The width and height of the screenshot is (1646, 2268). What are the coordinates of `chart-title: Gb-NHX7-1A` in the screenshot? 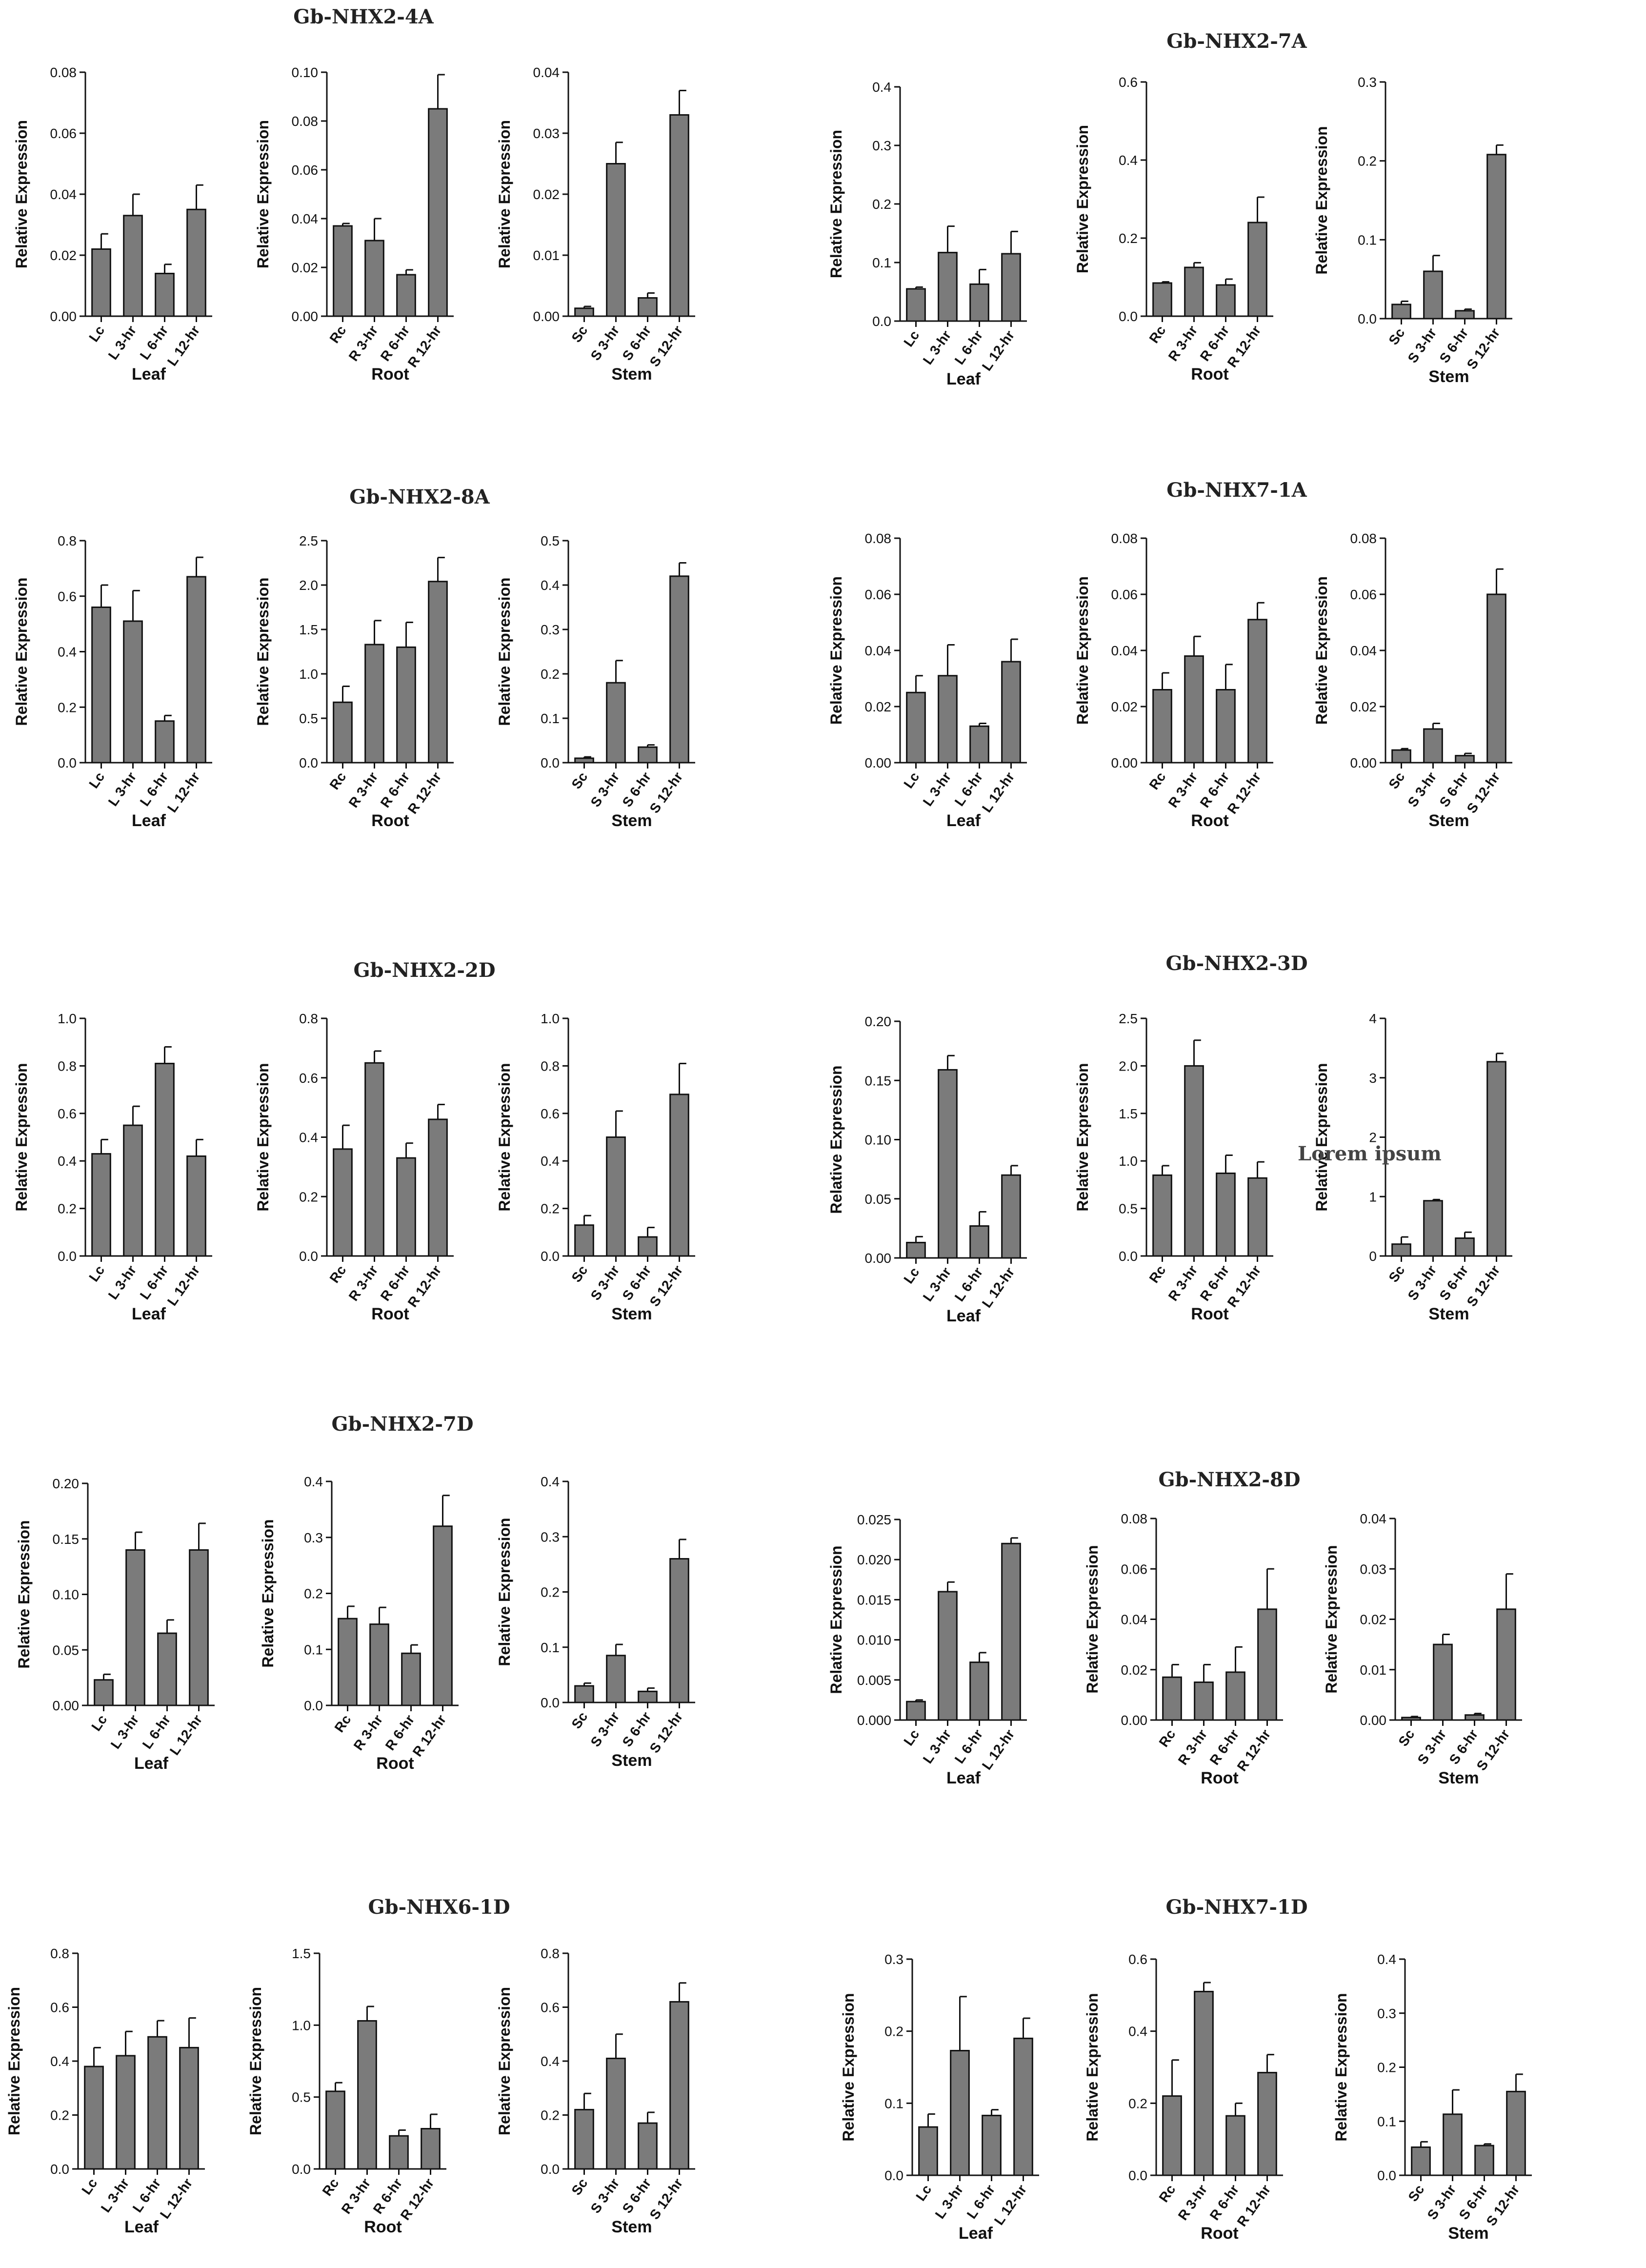 It's located at (1236, 491).